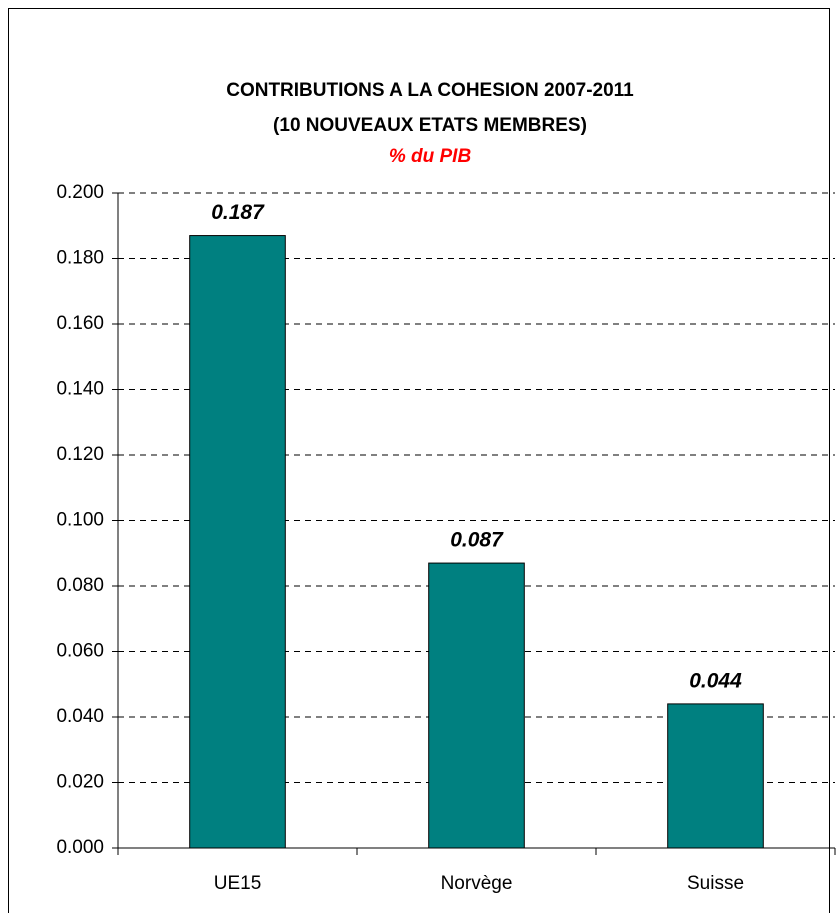 Image resolution: width=838 pixels, height=913 pixels. What do you see at coordinates (80, 323) in the screenshot?
I see `y-tick-label: 0.160` at bounding box center [80, 323].